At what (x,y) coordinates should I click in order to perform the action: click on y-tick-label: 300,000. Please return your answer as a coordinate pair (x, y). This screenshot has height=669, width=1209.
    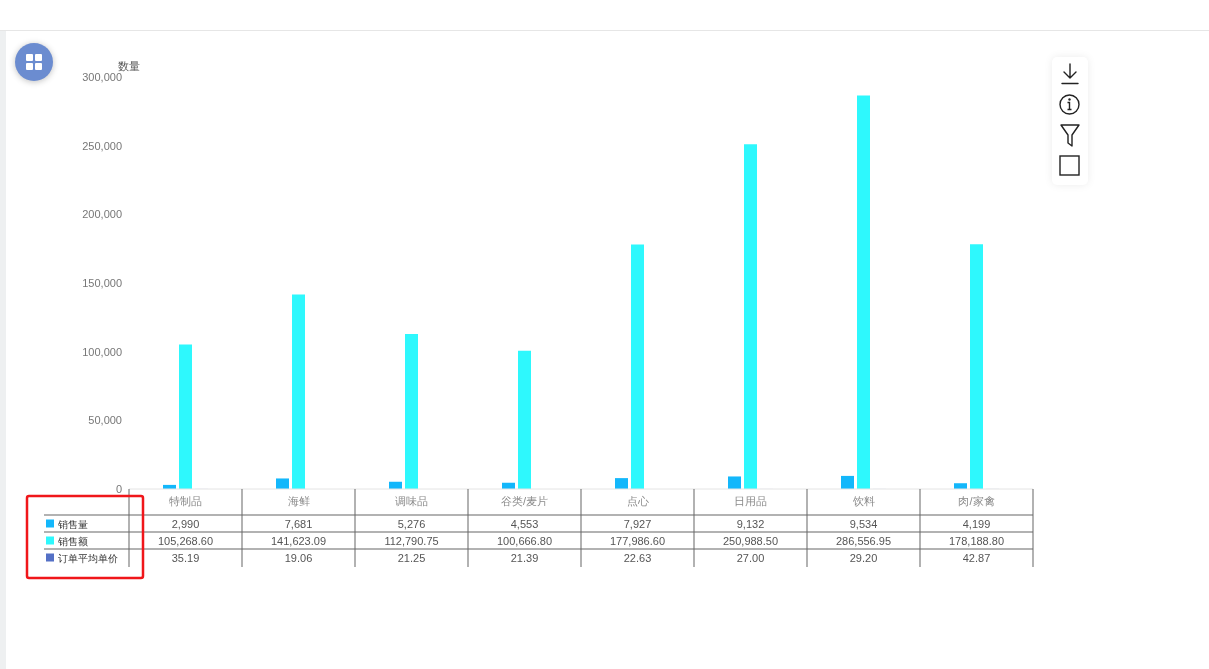
    Looking at the image, I should click on (102, 76).